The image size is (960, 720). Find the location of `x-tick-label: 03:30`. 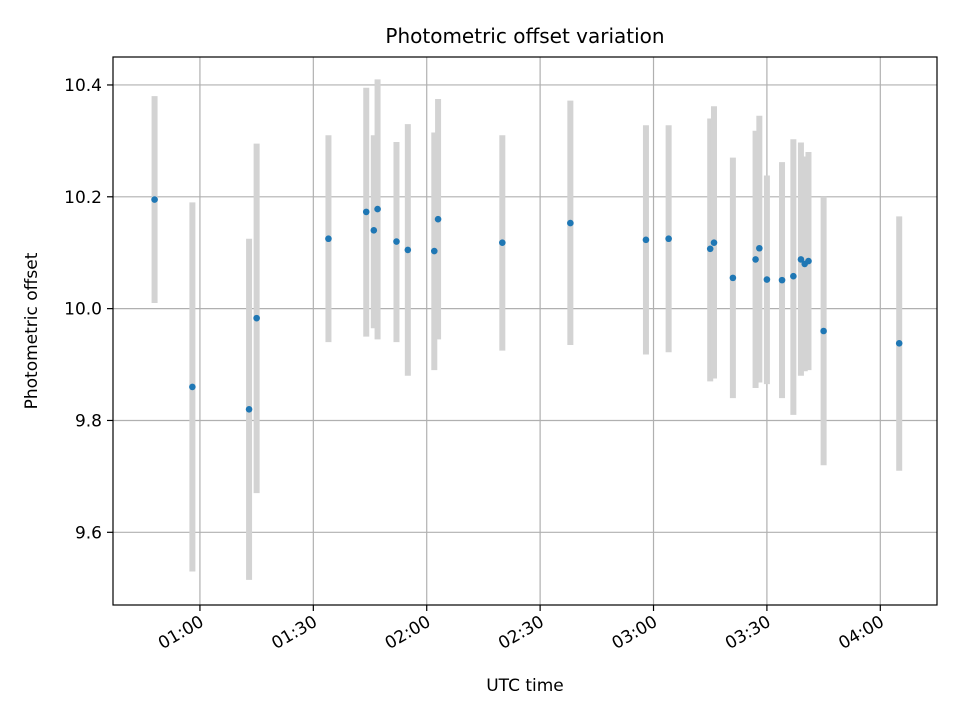

x-tick-label: 03:30 is located at coordinates (748, 633).